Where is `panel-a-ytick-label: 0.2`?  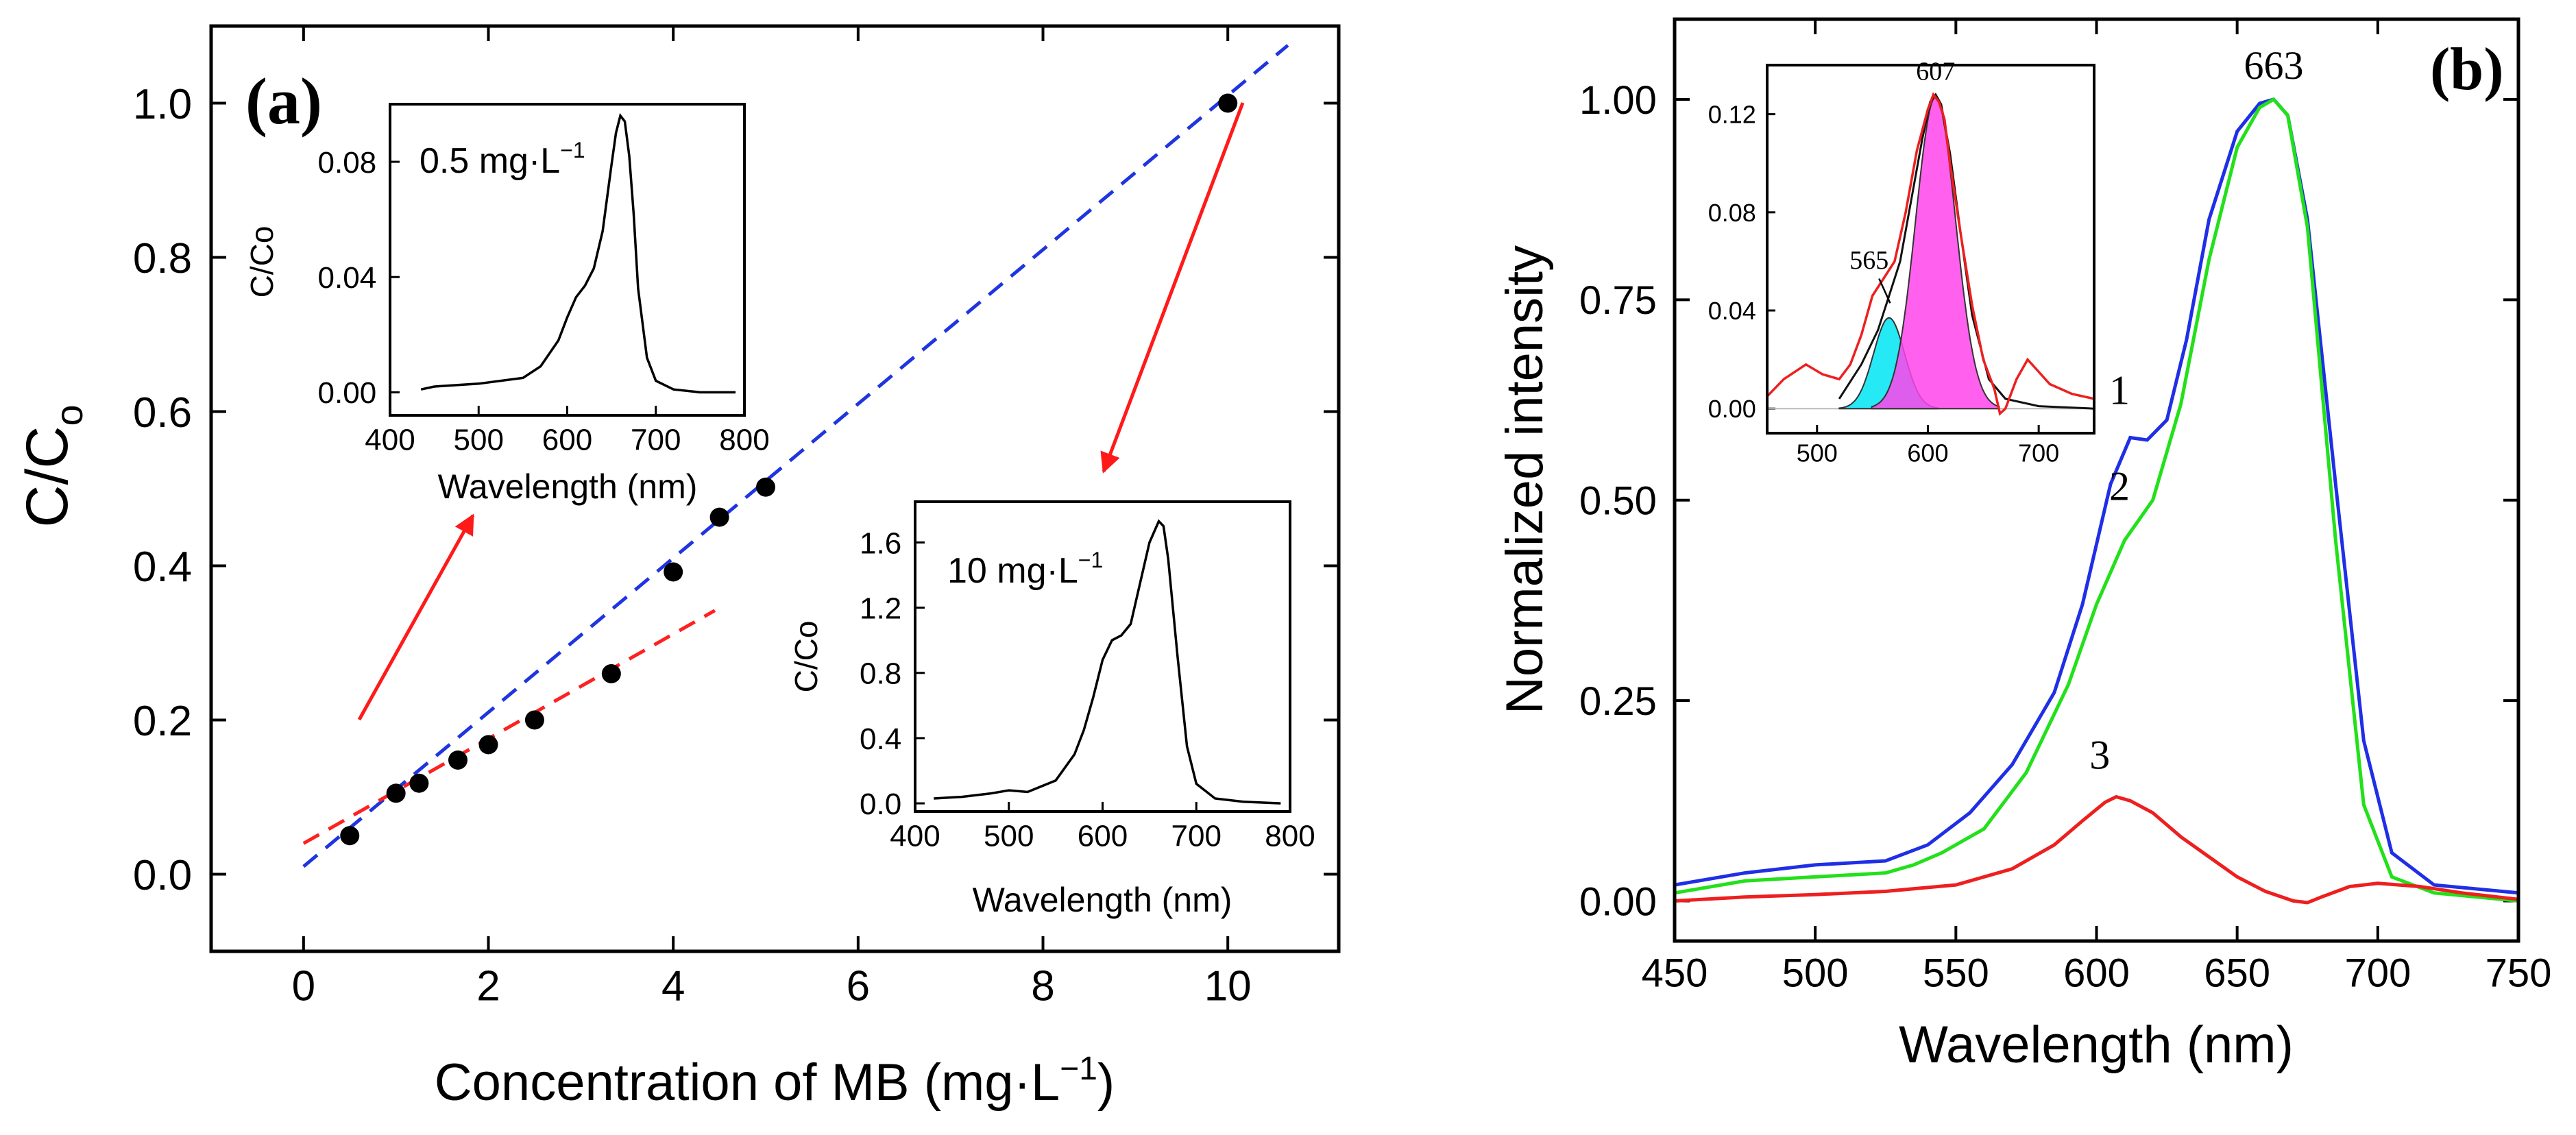
panel-a-ytick-label: 0.2 is located at coordinates (162, 722).